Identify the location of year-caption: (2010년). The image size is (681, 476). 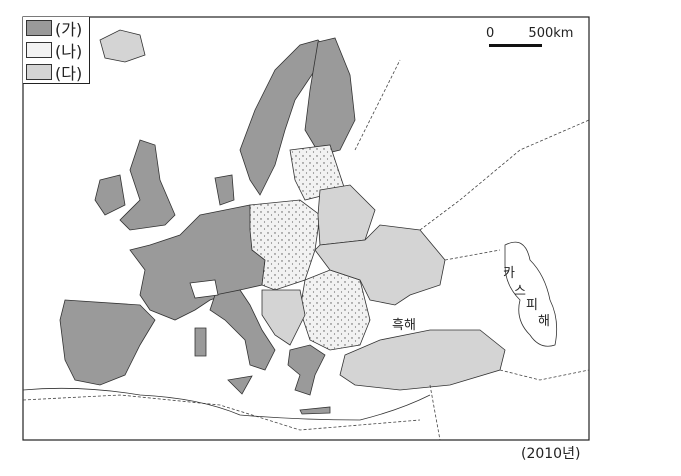
(551, 454).